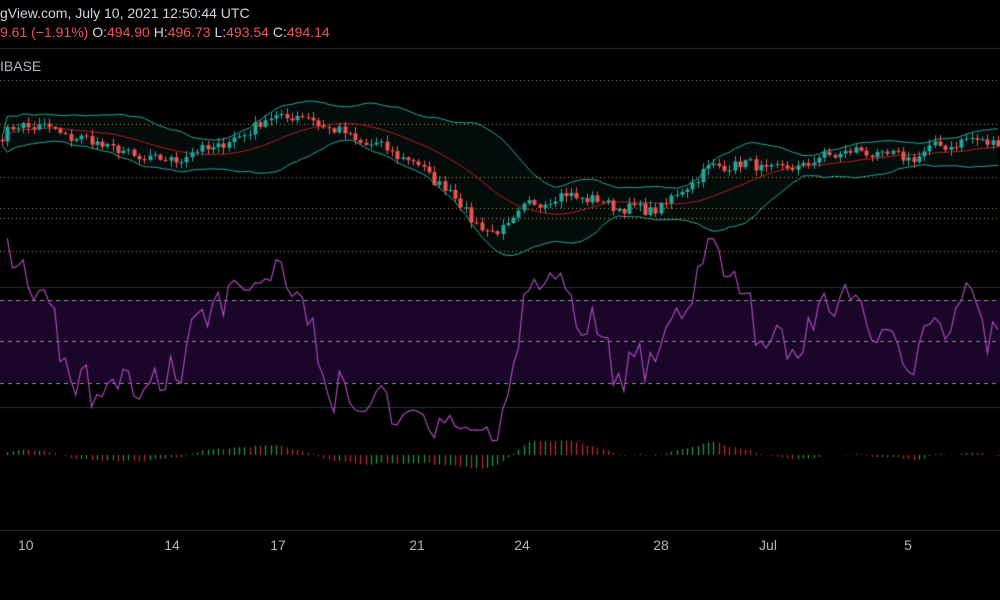 The width and height of the screenshot is (1000, 600). I want to click on high-label: H:, so click(160, 32).